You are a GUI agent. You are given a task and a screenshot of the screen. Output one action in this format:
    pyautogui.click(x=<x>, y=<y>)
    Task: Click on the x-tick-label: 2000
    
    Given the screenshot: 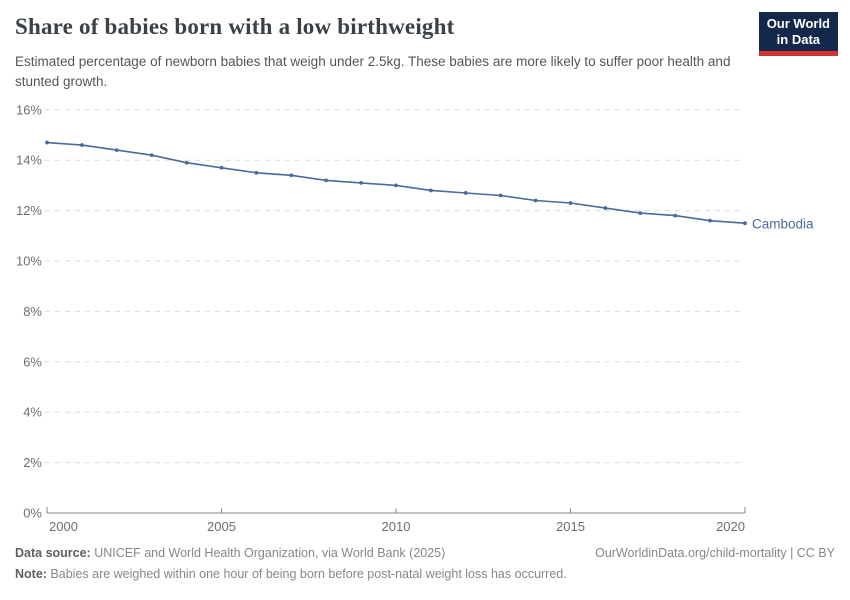 What is the action you would take?
    pyautogui.click(x=63, y=526)
    